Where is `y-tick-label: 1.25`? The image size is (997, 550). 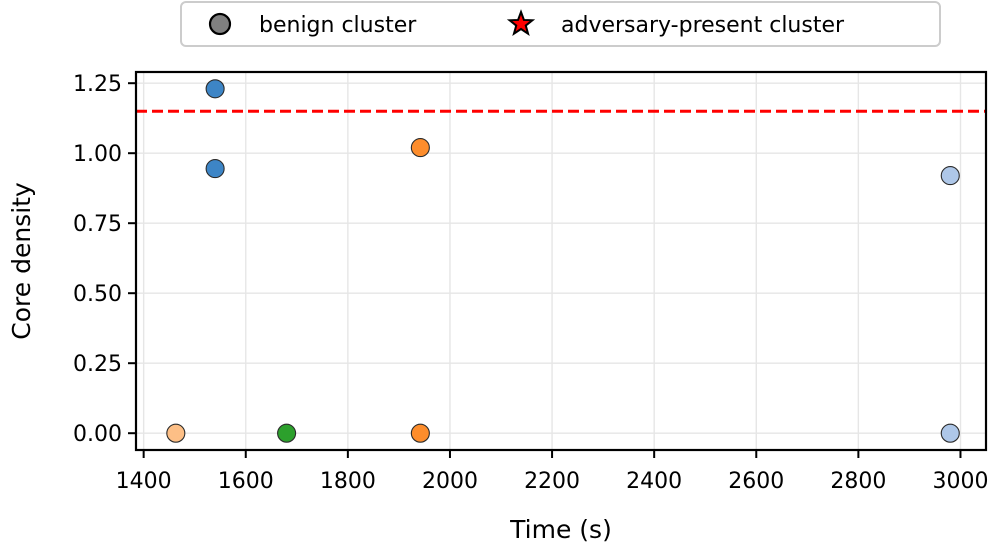
y-tick-label: 1.25 is located at coordinates (97, 84).